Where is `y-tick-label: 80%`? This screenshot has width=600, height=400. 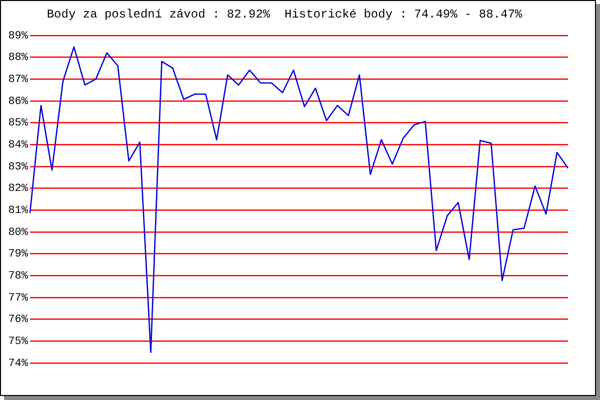 y-tick-label: 80% is located at coordinates (18, 232).